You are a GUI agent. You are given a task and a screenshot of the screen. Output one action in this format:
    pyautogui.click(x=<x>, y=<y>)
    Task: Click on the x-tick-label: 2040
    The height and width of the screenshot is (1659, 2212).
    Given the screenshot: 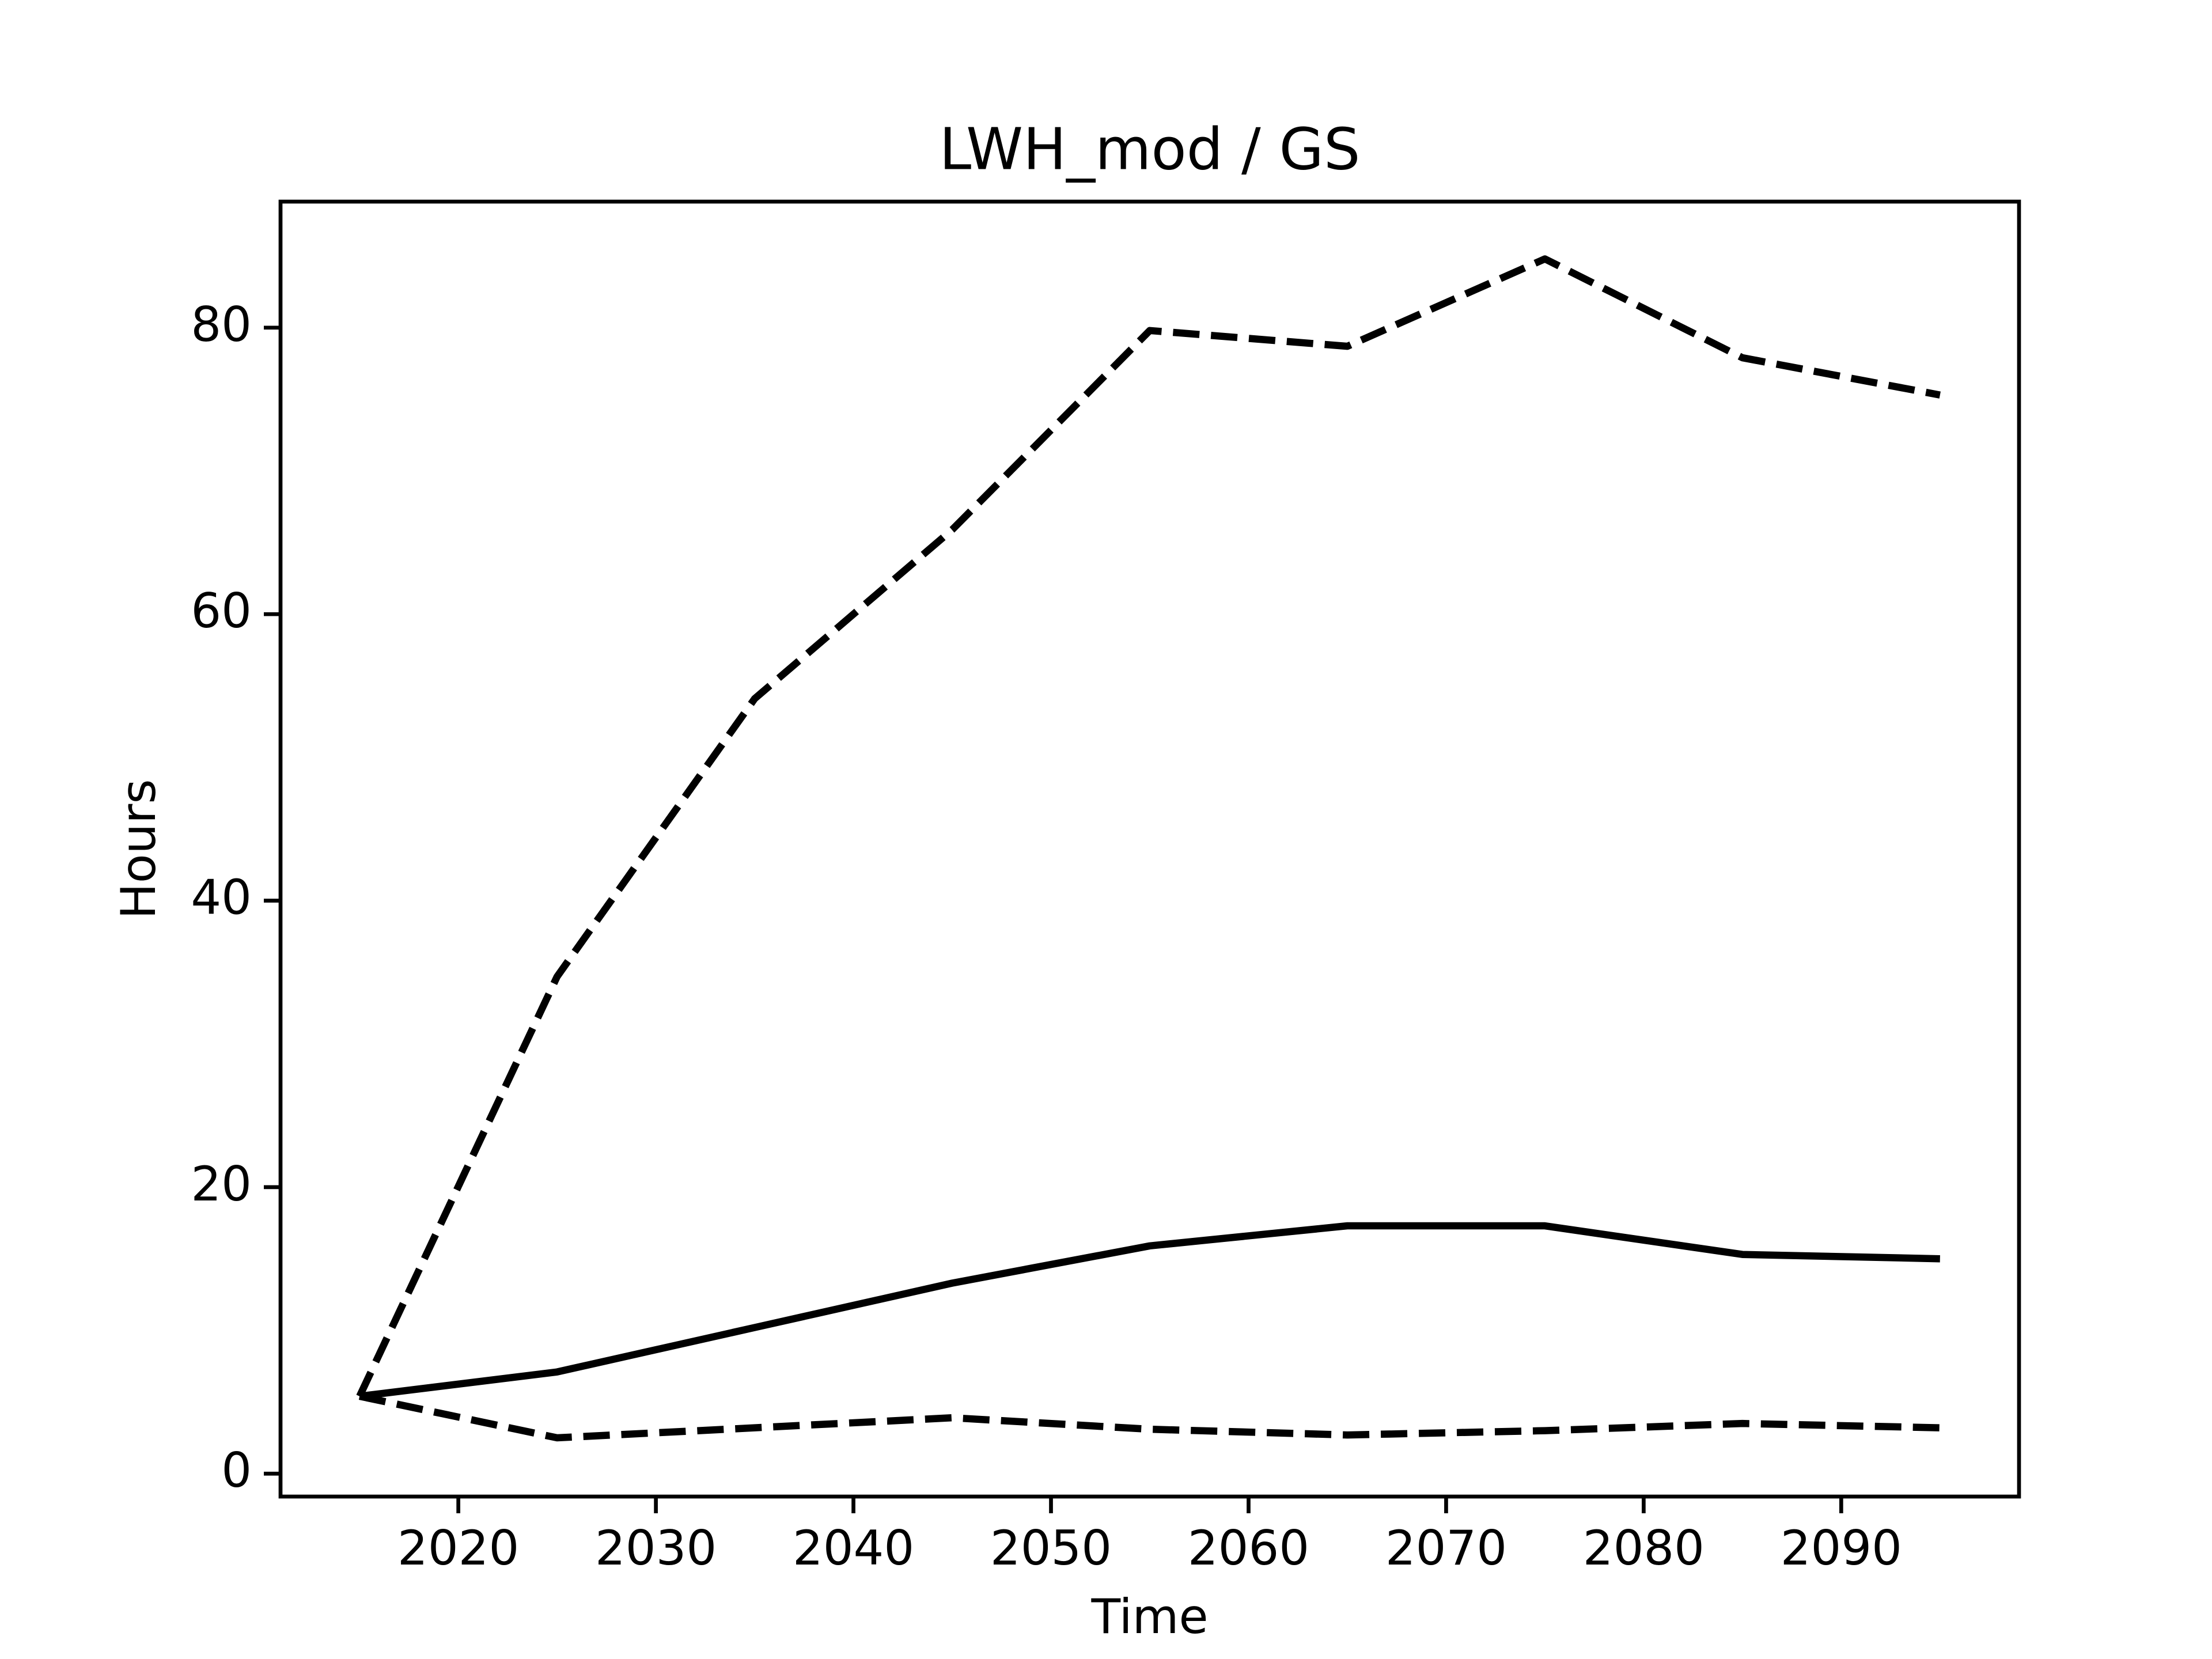 What is the action you would take?
    pyautogui.click(x=853, y=1548)
    